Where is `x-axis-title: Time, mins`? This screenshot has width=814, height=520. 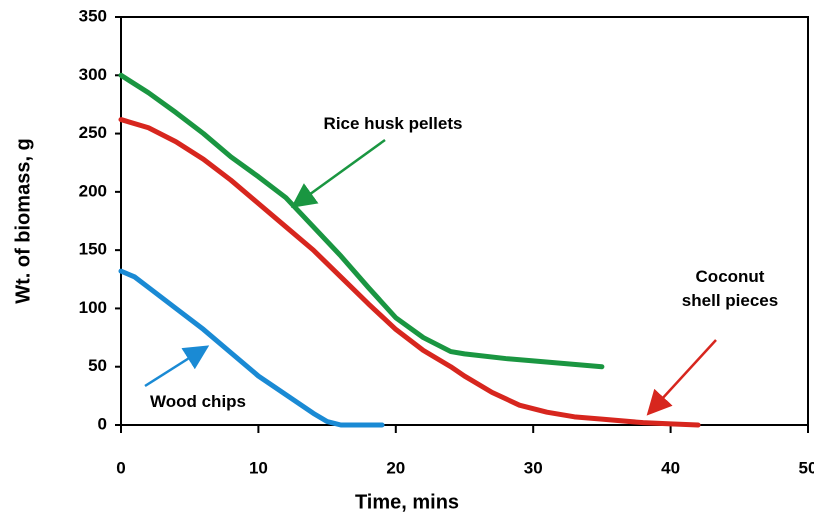
x-axis-title: Time, mins is located at coordinates (407, 502).